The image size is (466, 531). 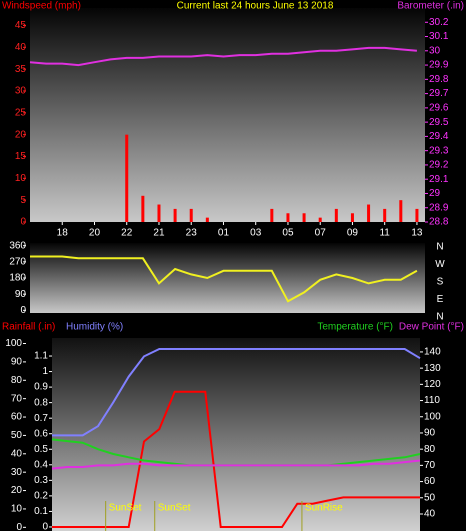 What do you see at coordinates (439, 36) in the screenshot?
I see `y-tick-label: 30.1` at bounding box center [439, 36].